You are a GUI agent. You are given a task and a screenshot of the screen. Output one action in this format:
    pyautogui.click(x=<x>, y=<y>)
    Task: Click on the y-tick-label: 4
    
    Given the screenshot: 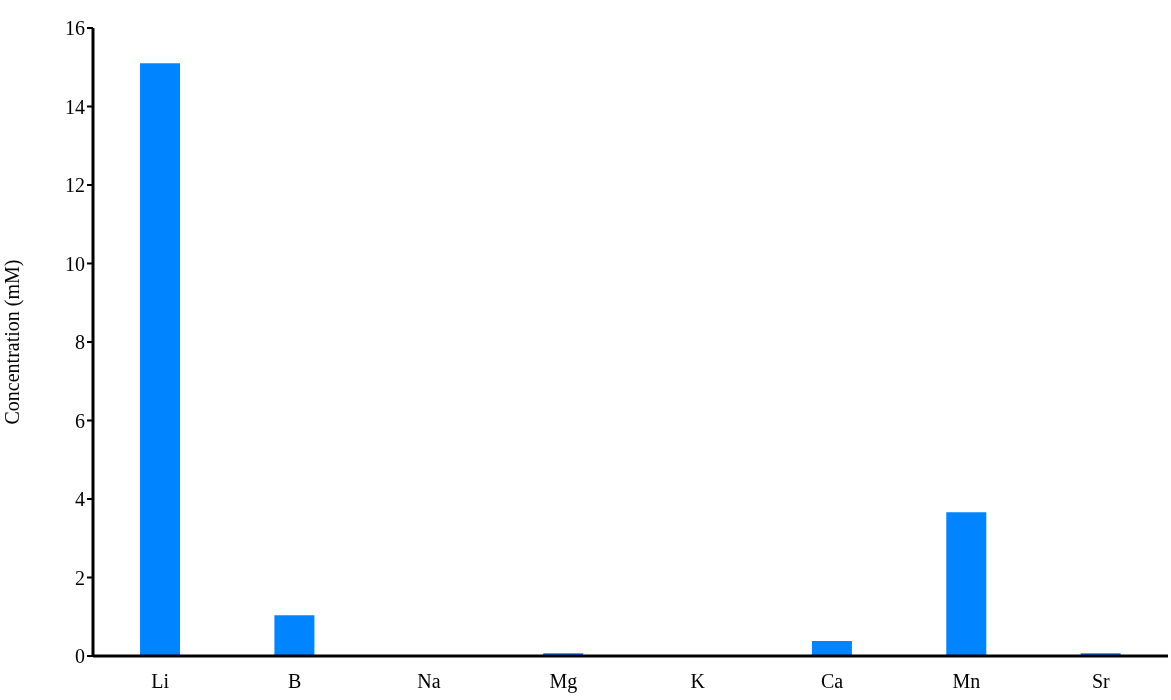 What is the action you would take?
    pyautogui.click(x=80, y=499)
    